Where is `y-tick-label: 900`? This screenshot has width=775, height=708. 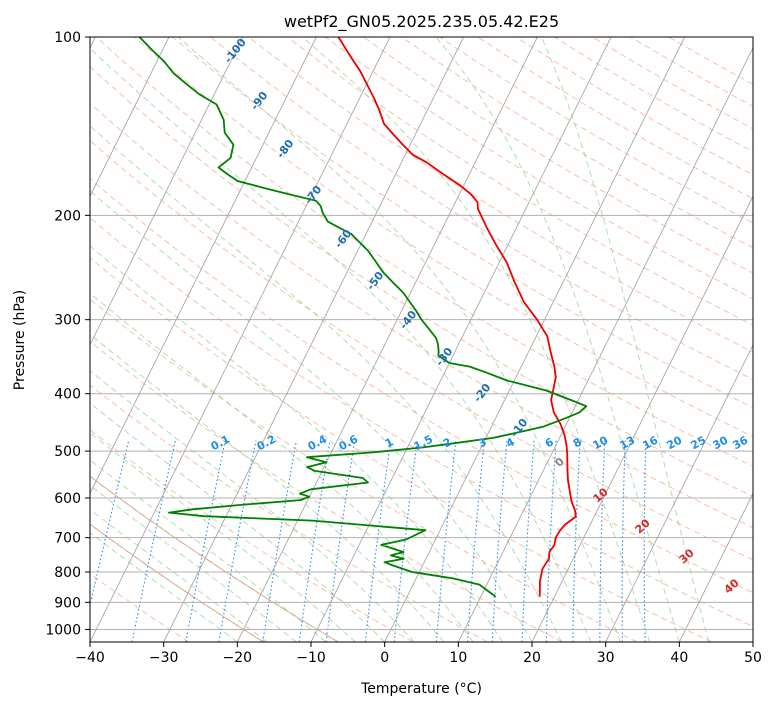 y-tick-label: 900 is located at coordinates (67, 603).